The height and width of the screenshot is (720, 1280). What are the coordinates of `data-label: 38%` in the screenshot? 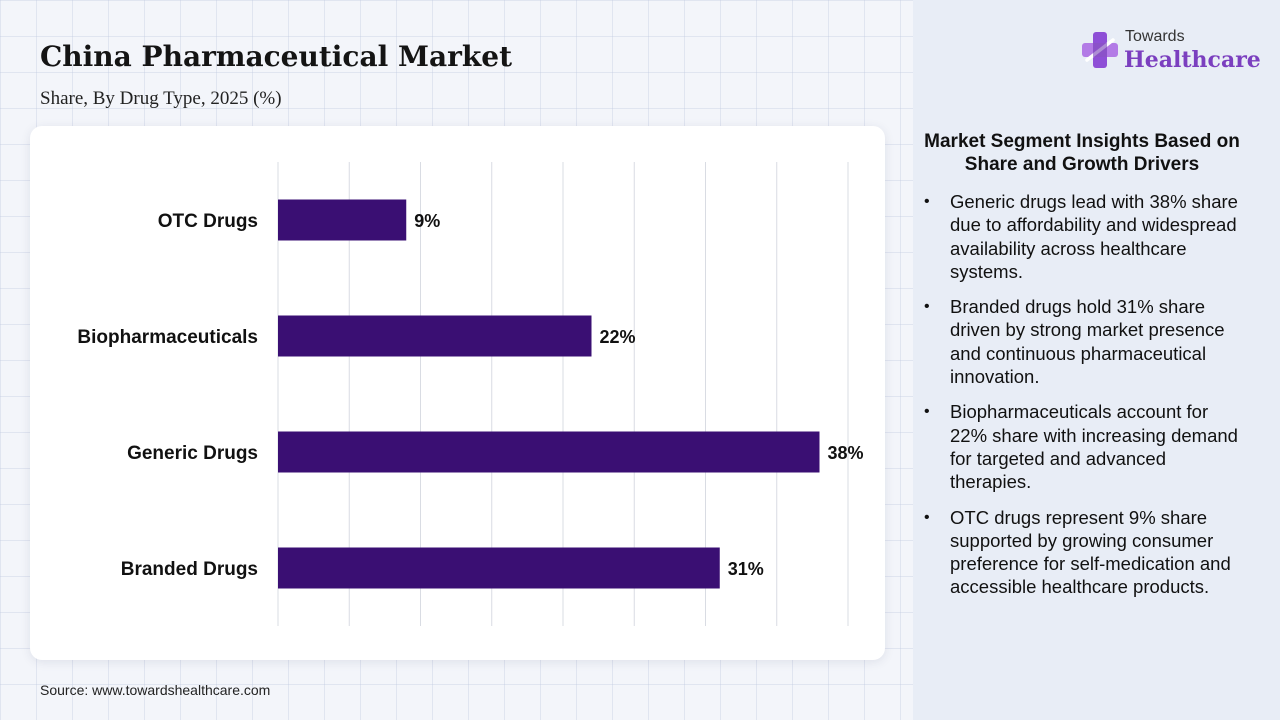 It's located at (846, 453).